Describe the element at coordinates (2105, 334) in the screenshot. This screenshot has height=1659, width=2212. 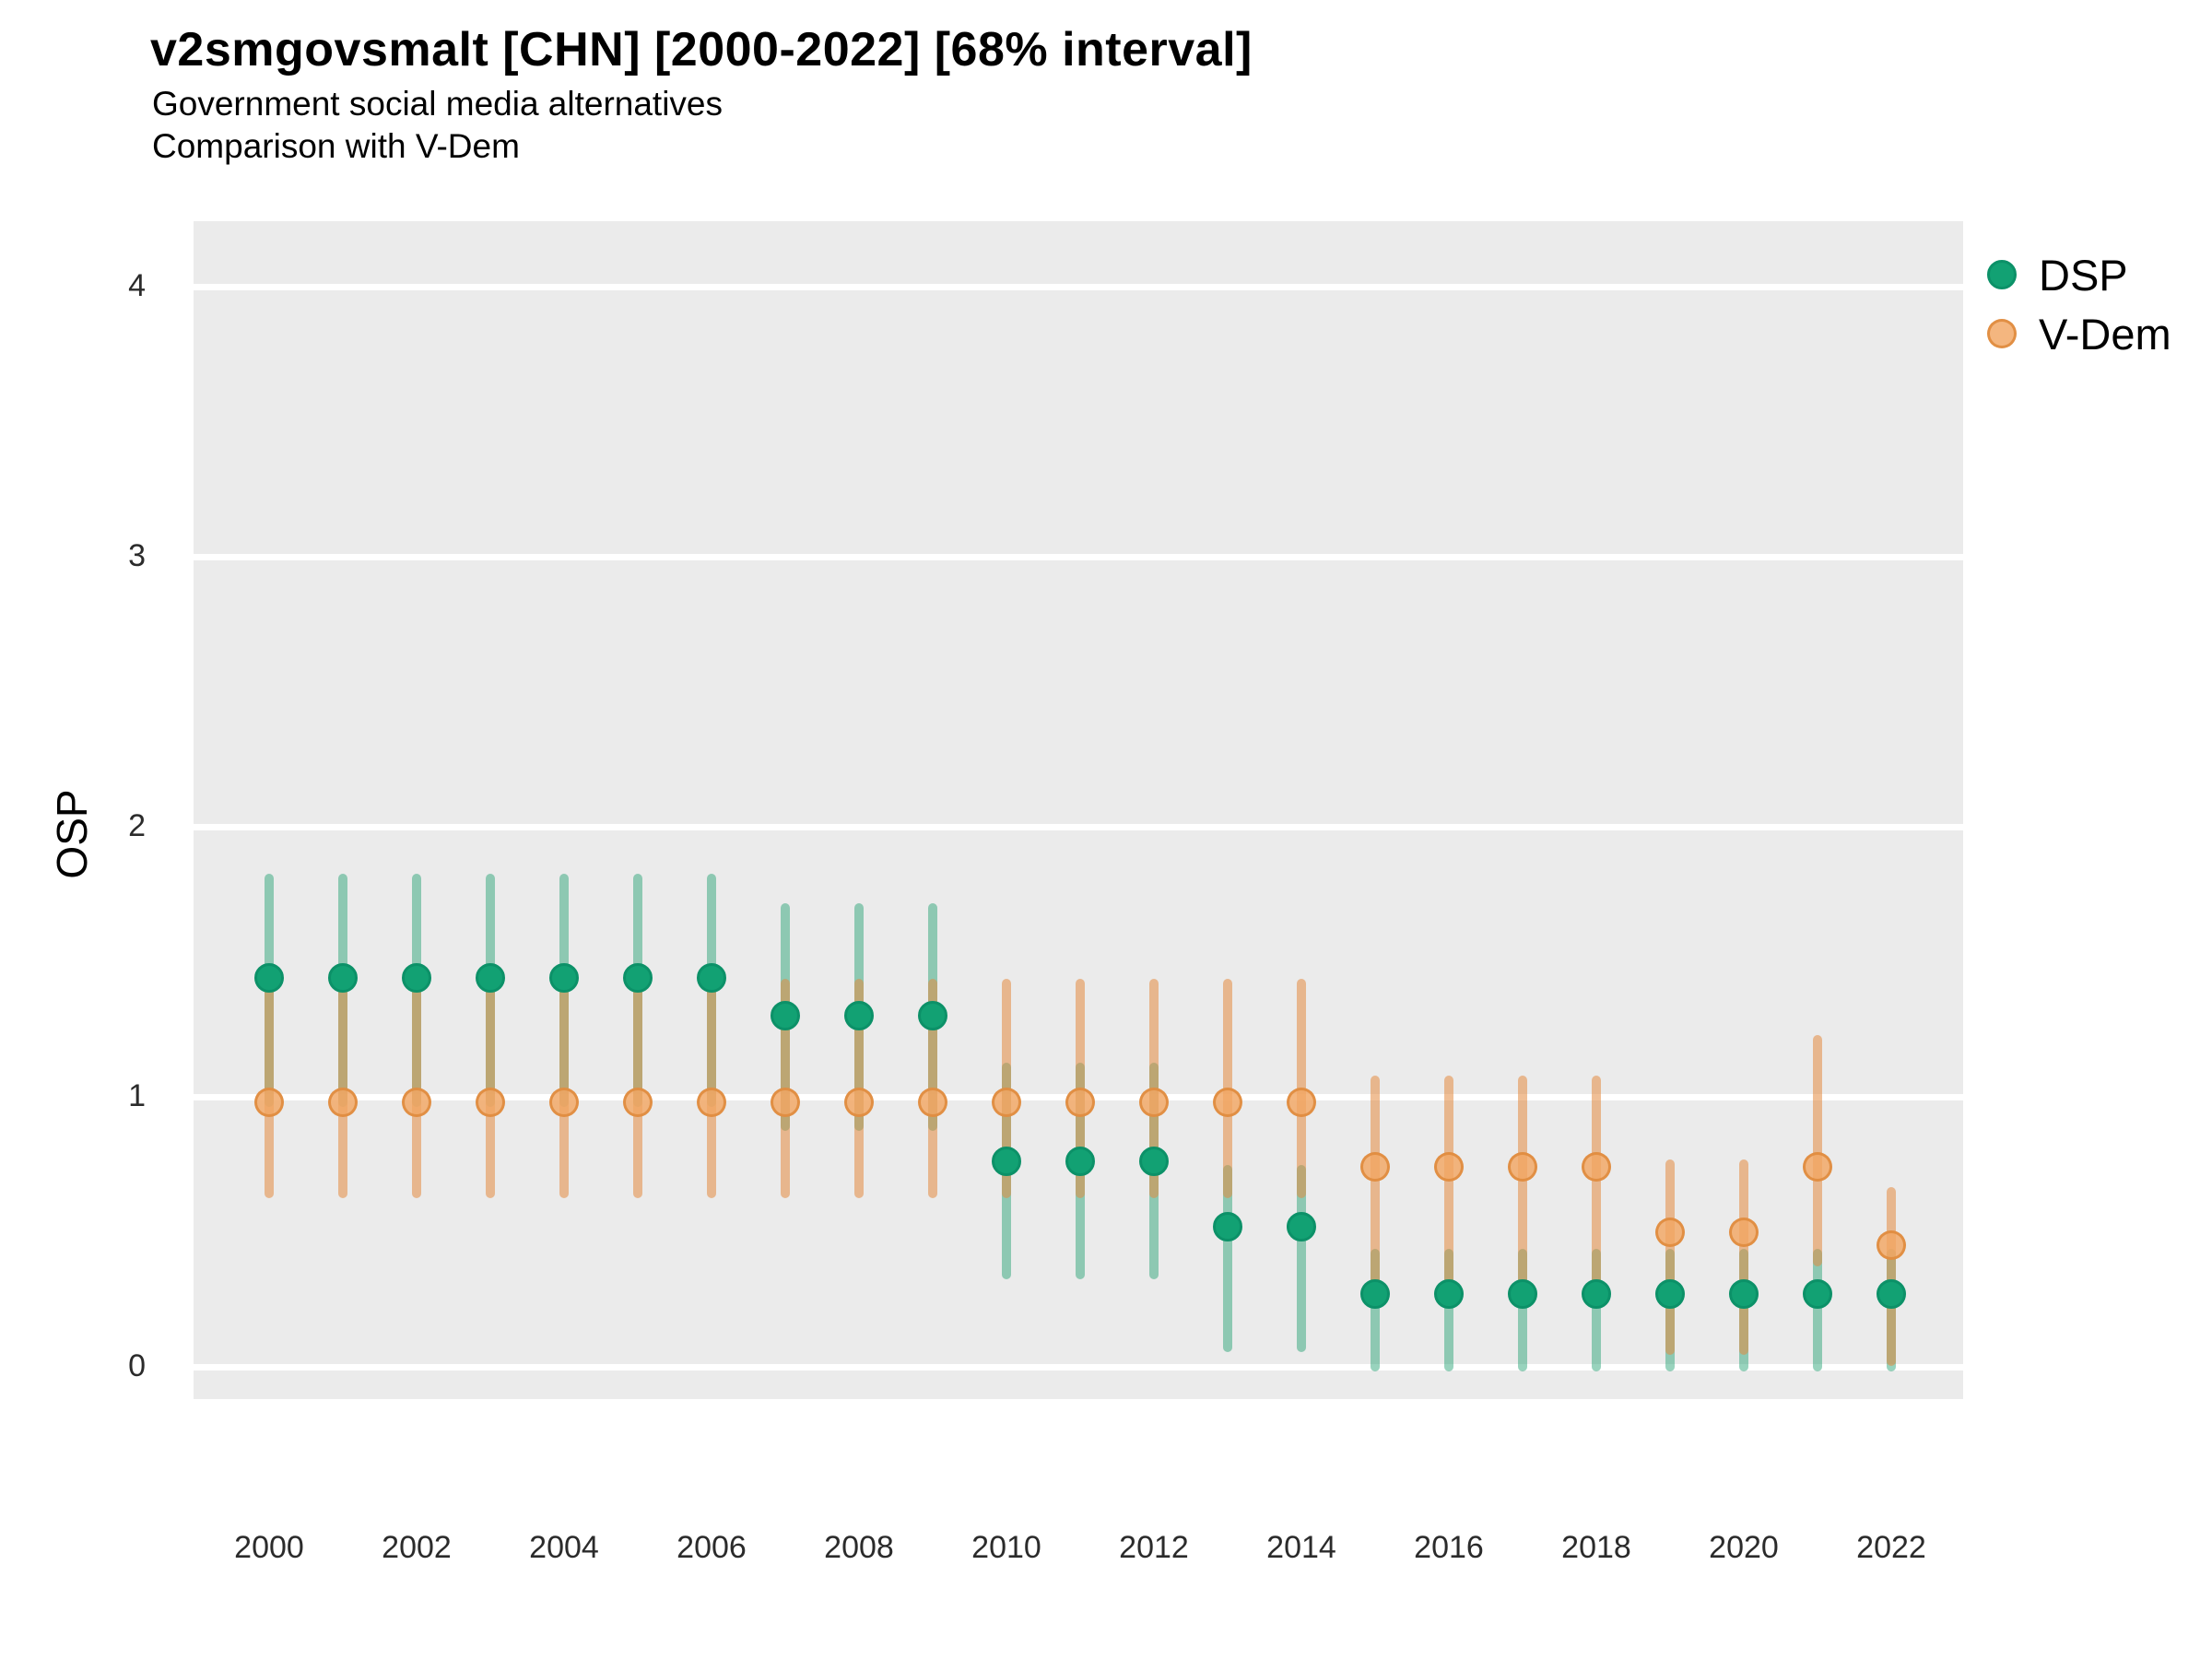
I see `legend-label-vdem: V-Dem` at that location.